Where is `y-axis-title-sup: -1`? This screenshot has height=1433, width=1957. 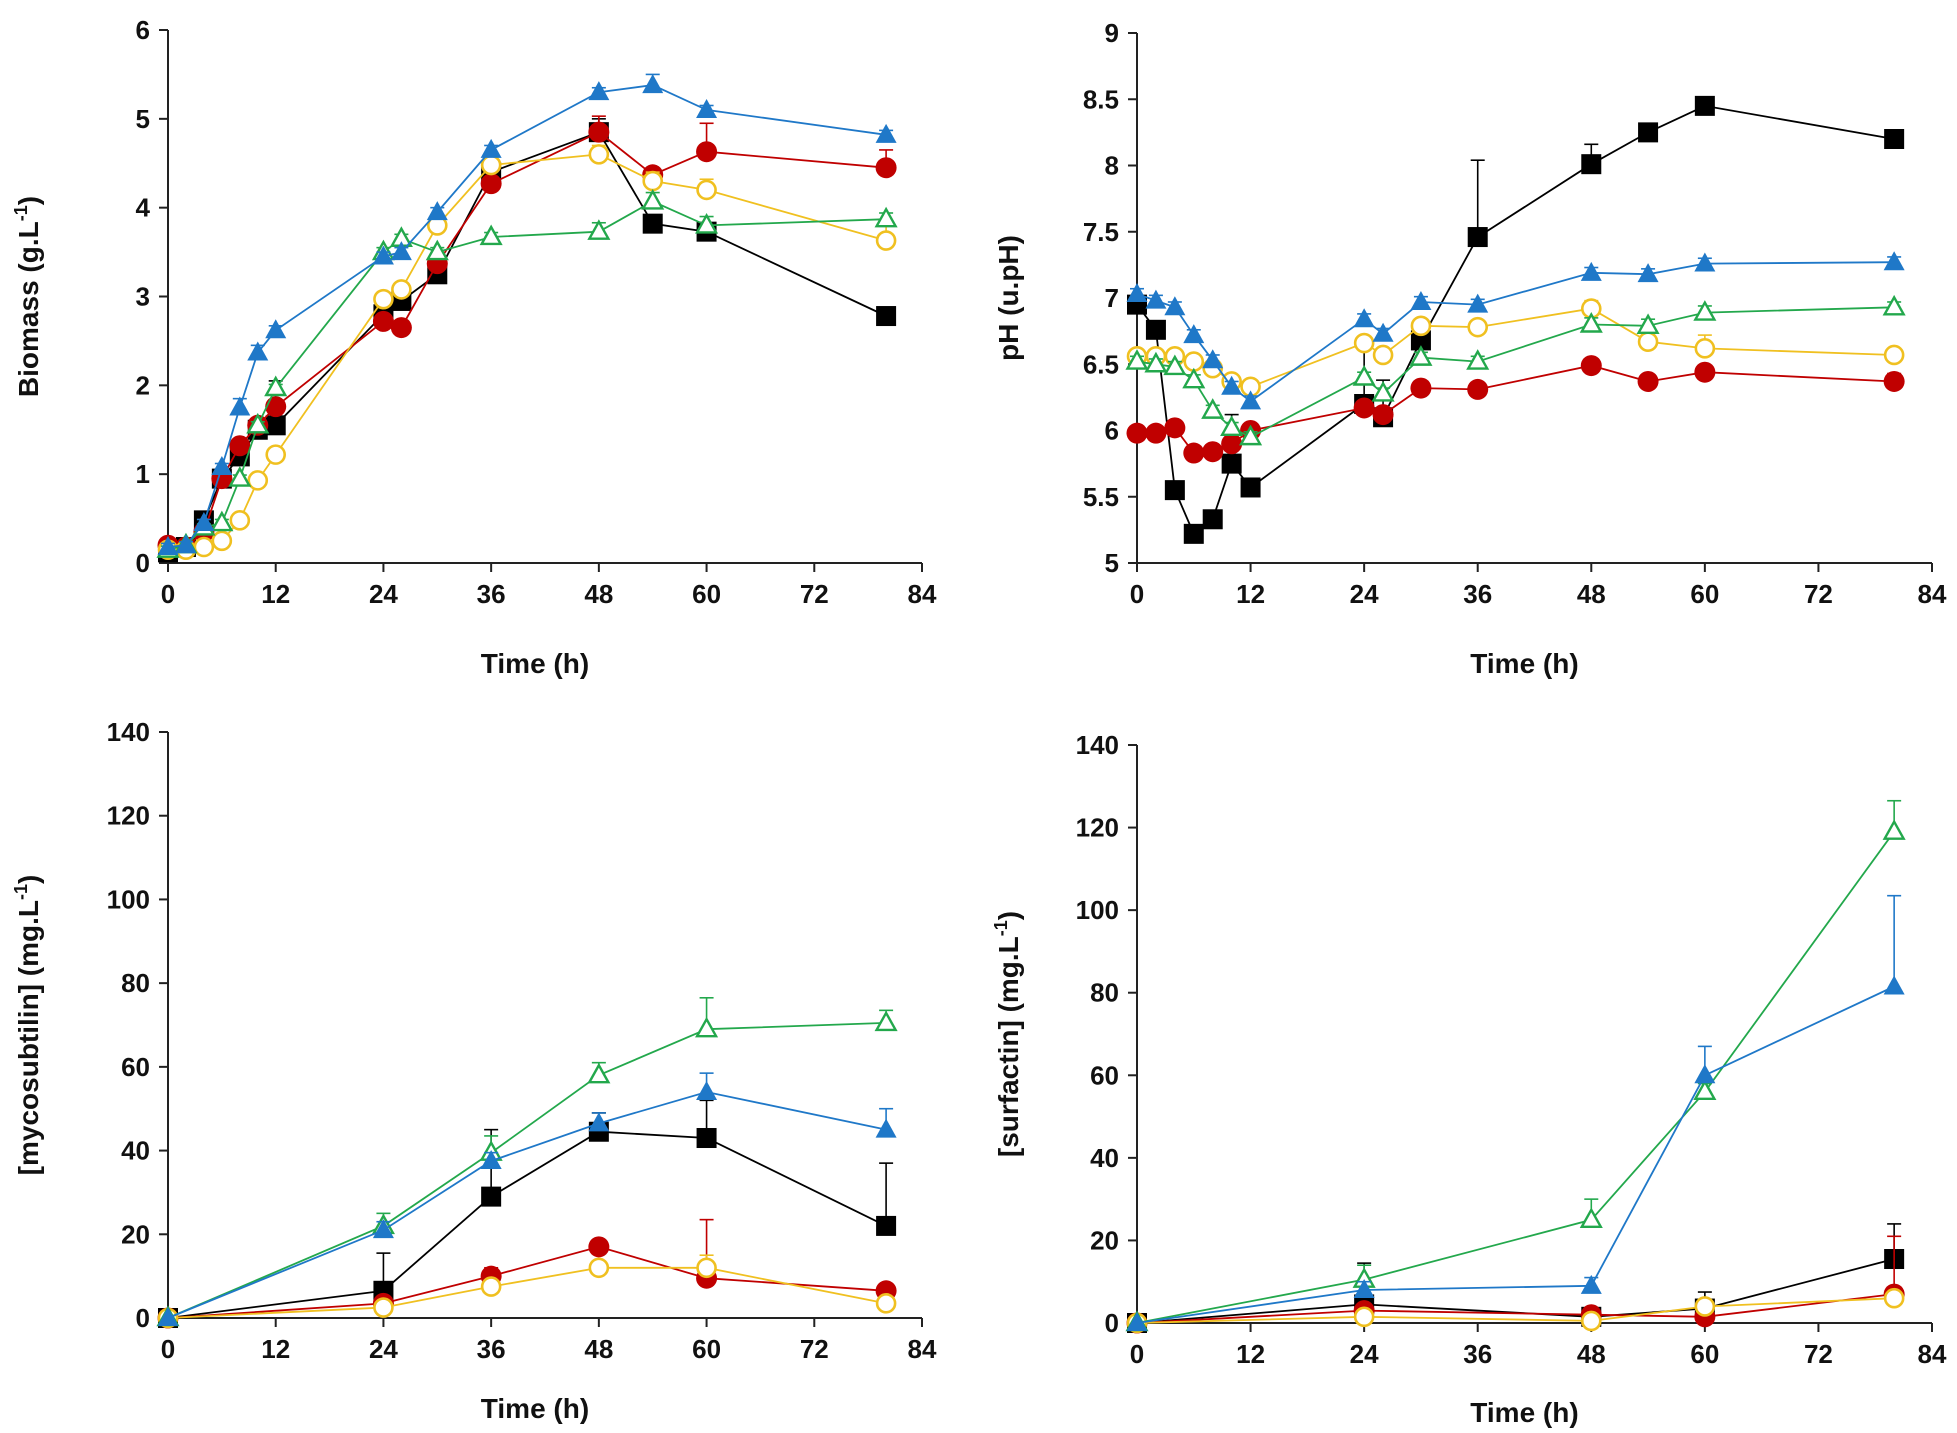
y-axis-title-sup: -1 is located at coordinates (21, 892).